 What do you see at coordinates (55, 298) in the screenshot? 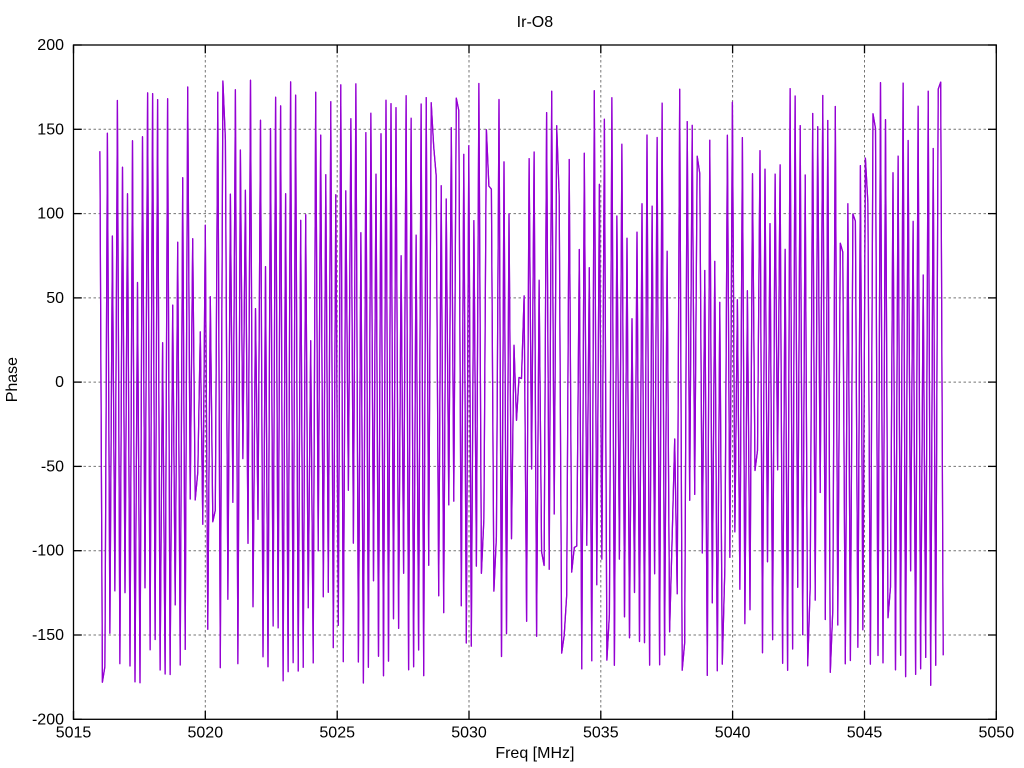
I see `svg-text: 50` at bounding box center [55, 298].